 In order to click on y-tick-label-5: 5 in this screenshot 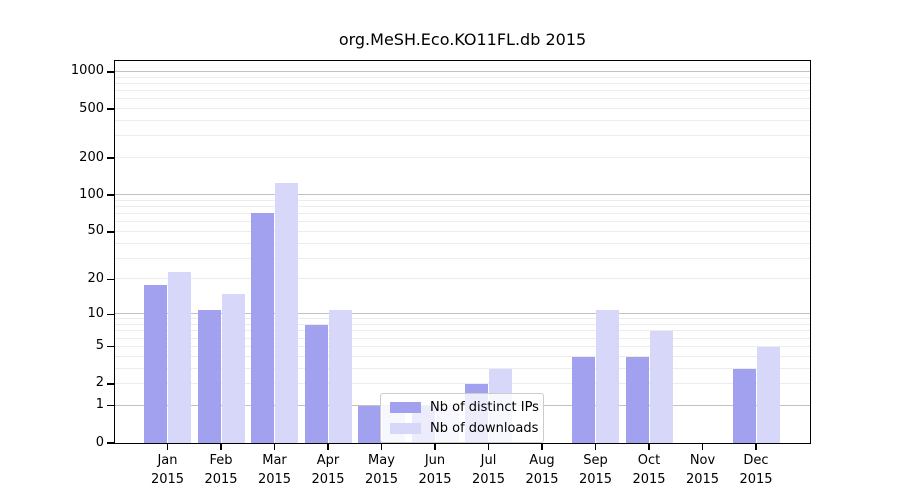, I will do `click(99, 346)`.